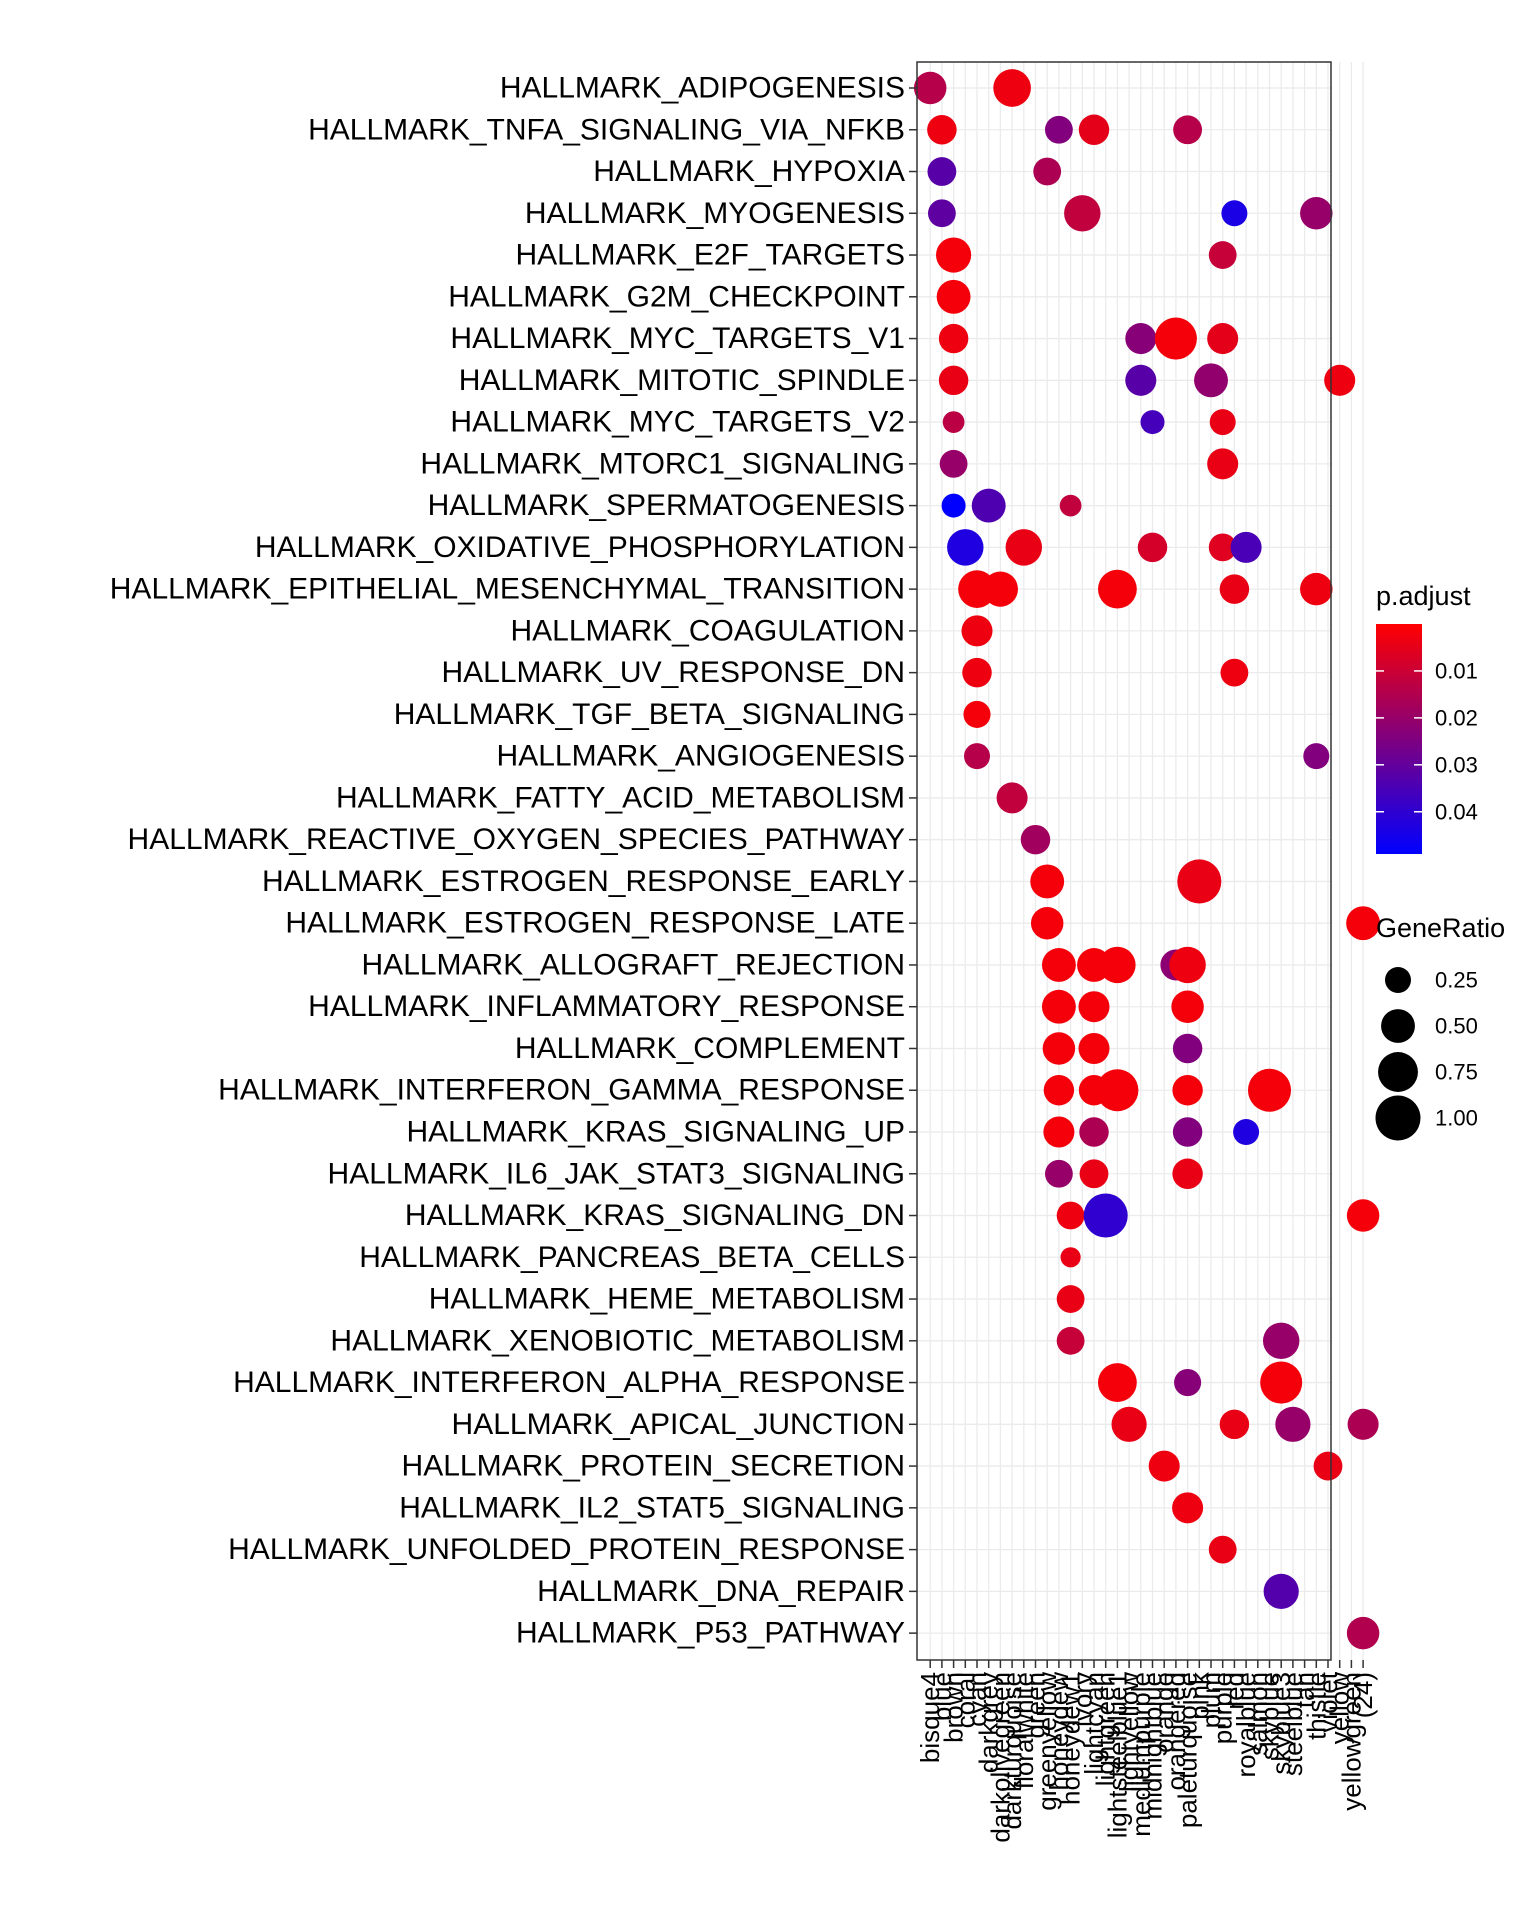 The image size is (1536, 1920). Describe the element at coordinates (682, 380) in the screenshot. I see `y-tick-label: HALLMARK_MITOTIC_SPINDLE` at that location.